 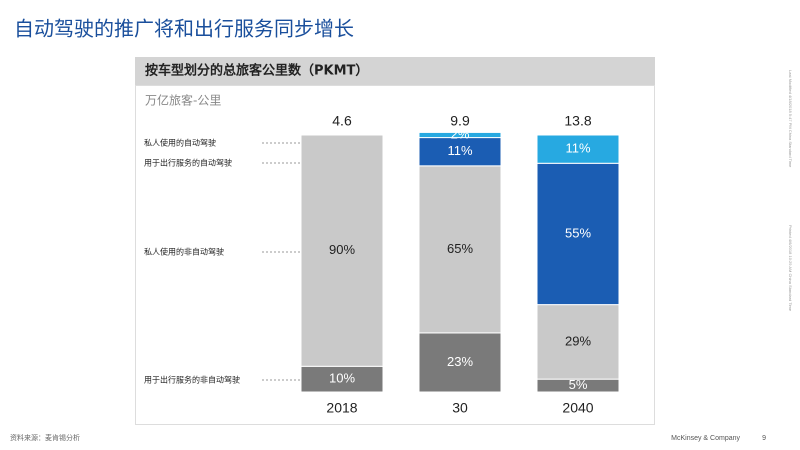 What do you see at coordinates (184, 252) in the screenshot?
I see `legend-label: 私人使用的非自动驾驶` at bounding box center [184, 252].